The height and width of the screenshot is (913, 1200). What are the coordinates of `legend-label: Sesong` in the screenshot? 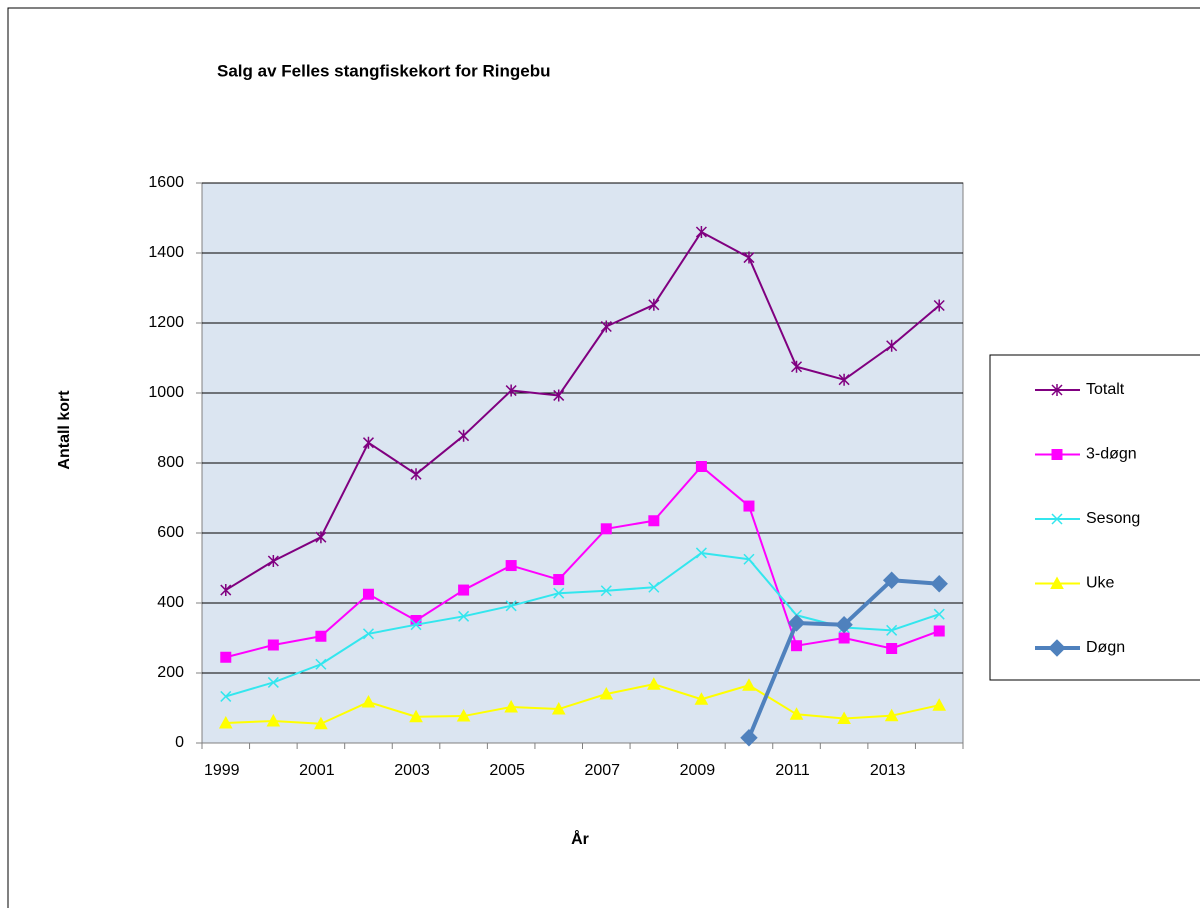 It's located at (1113, 518).